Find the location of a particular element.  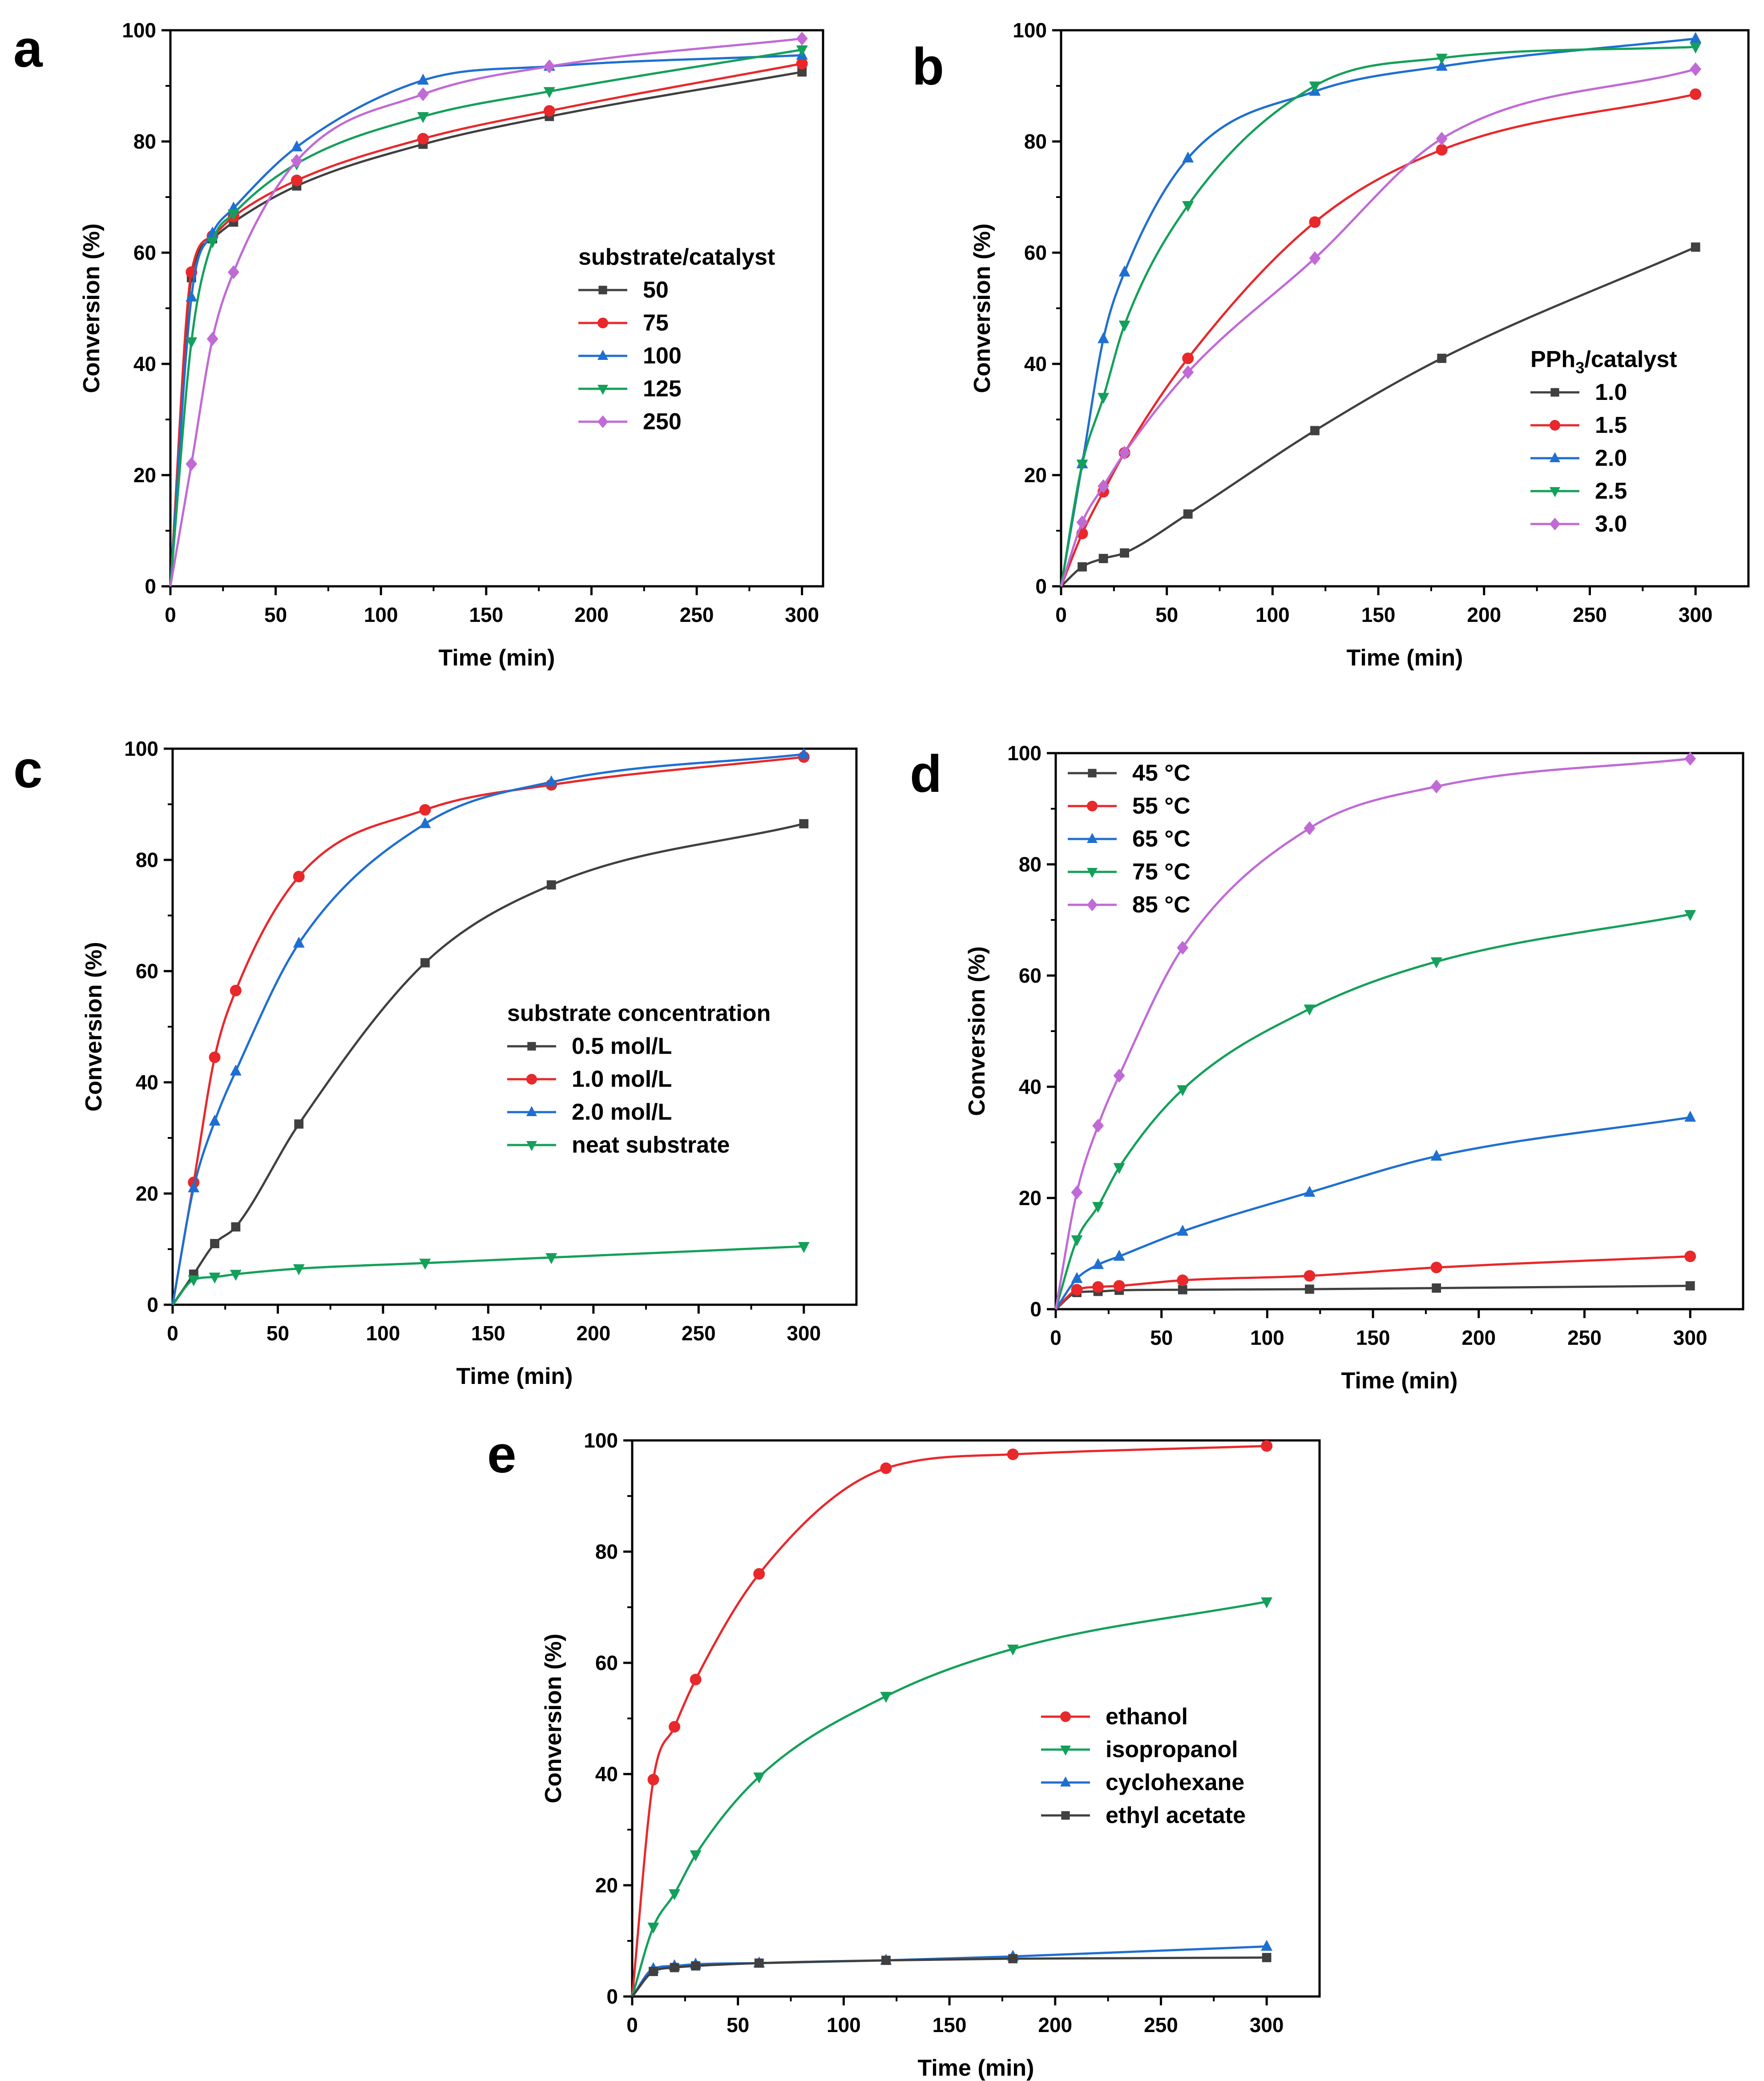

legend-label: 2.0 mol/L is located at coordinates (622, 1112).